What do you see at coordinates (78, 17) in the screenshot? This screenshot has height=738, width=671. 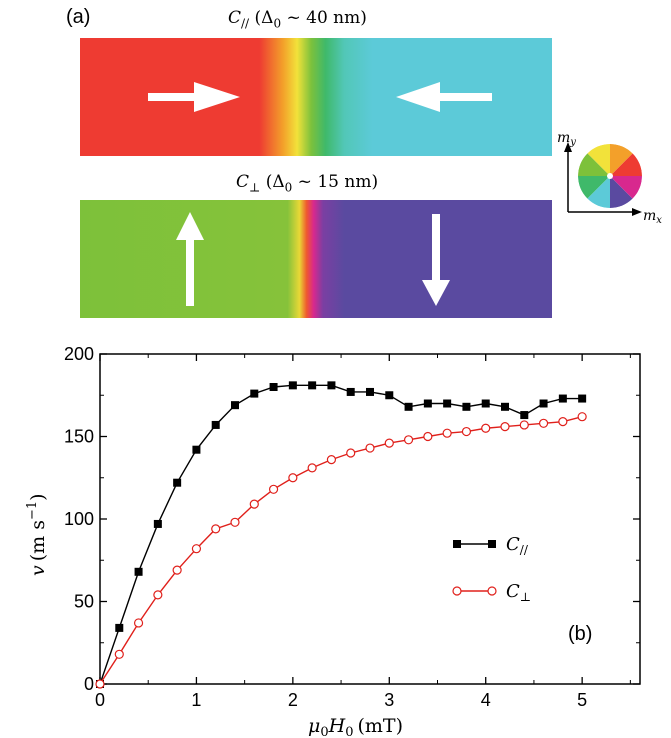 I see `panel-a-label: (a)` at bounding box center [78, 17].